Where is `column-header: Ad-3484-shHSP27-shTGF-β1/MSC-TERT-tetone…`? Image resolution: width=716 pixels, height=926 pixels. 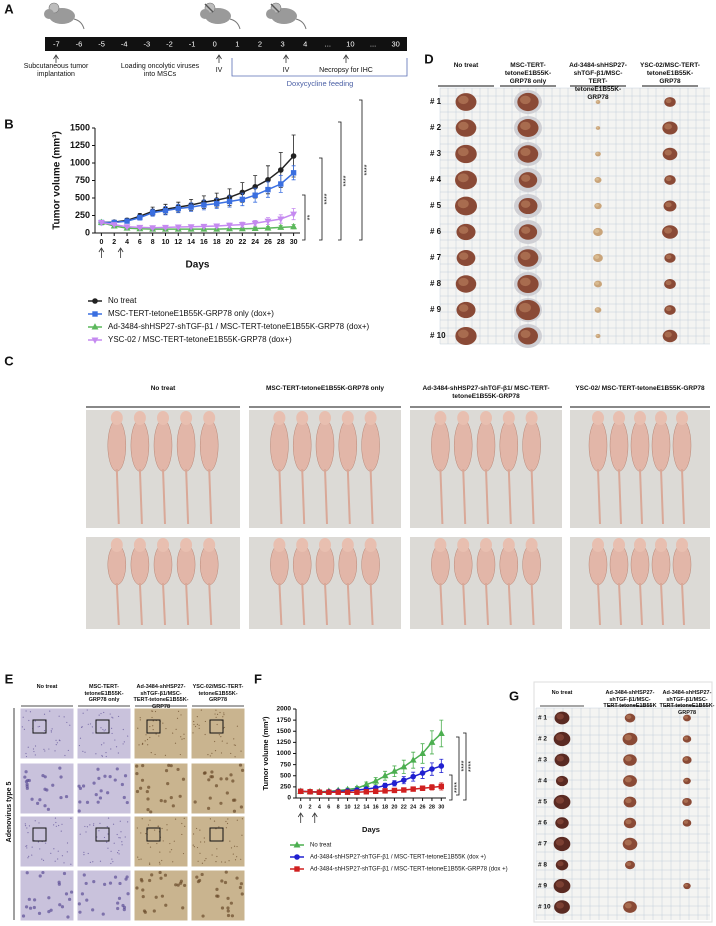
column-header: Ad-3484-shHSP27-shTGF-β1/MSC-TERT-tetone… is located at coordinates (687, 703).